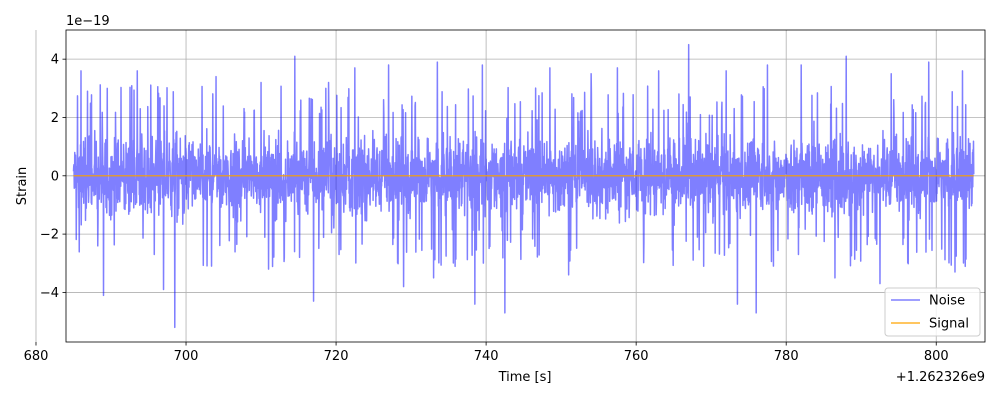 The image size is (1000, 400). What do you see at coordinates (936, 356) in the screenshot?
I see `x-tick-label: 800` at bounding box center [936, 356].